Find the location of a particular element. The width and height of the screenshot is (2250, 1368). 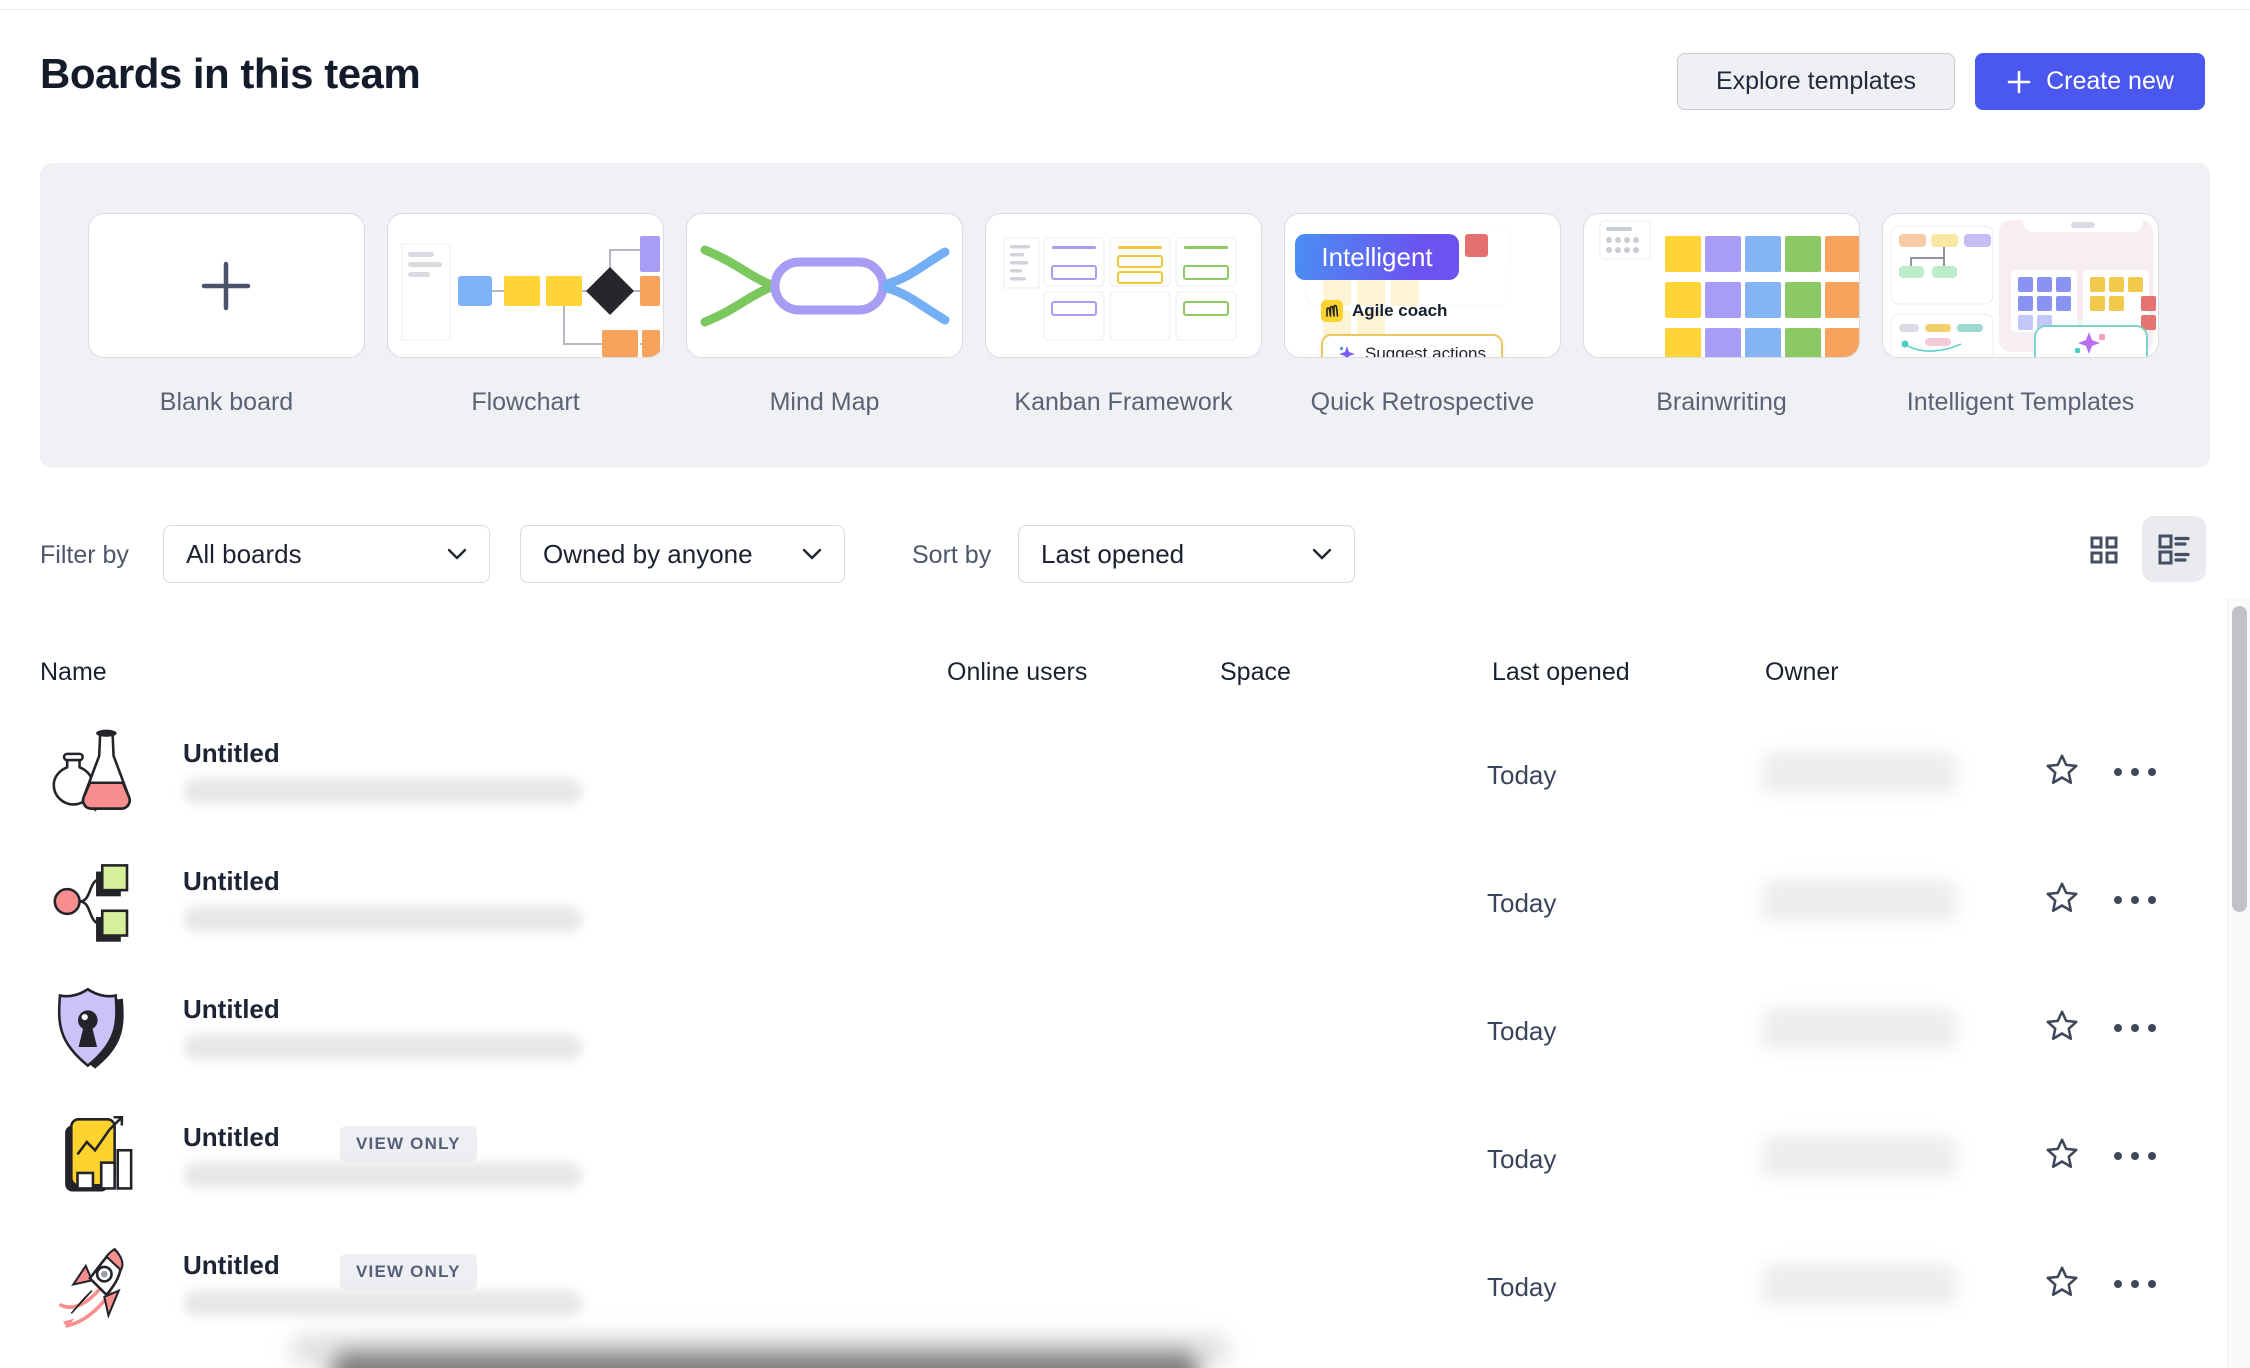

template-label: Blank board is located at coordinates (226, 402).